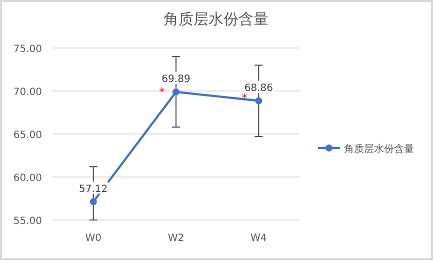 Image resolution: width=433 pixels, height=260 pixels. I want to click on data-label: 69.89, so click(176, 79).